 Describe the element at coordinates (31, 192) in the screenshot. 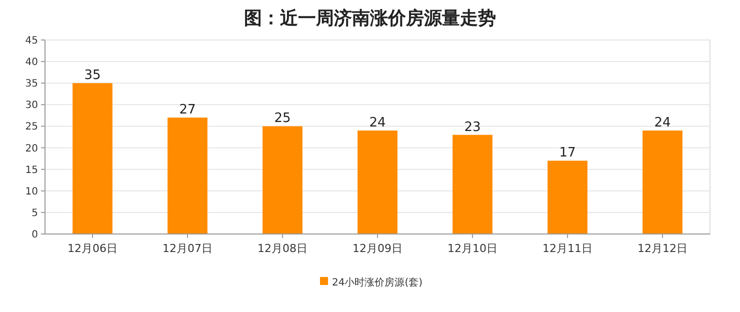

I see `y-tick-label: 10` at that location.